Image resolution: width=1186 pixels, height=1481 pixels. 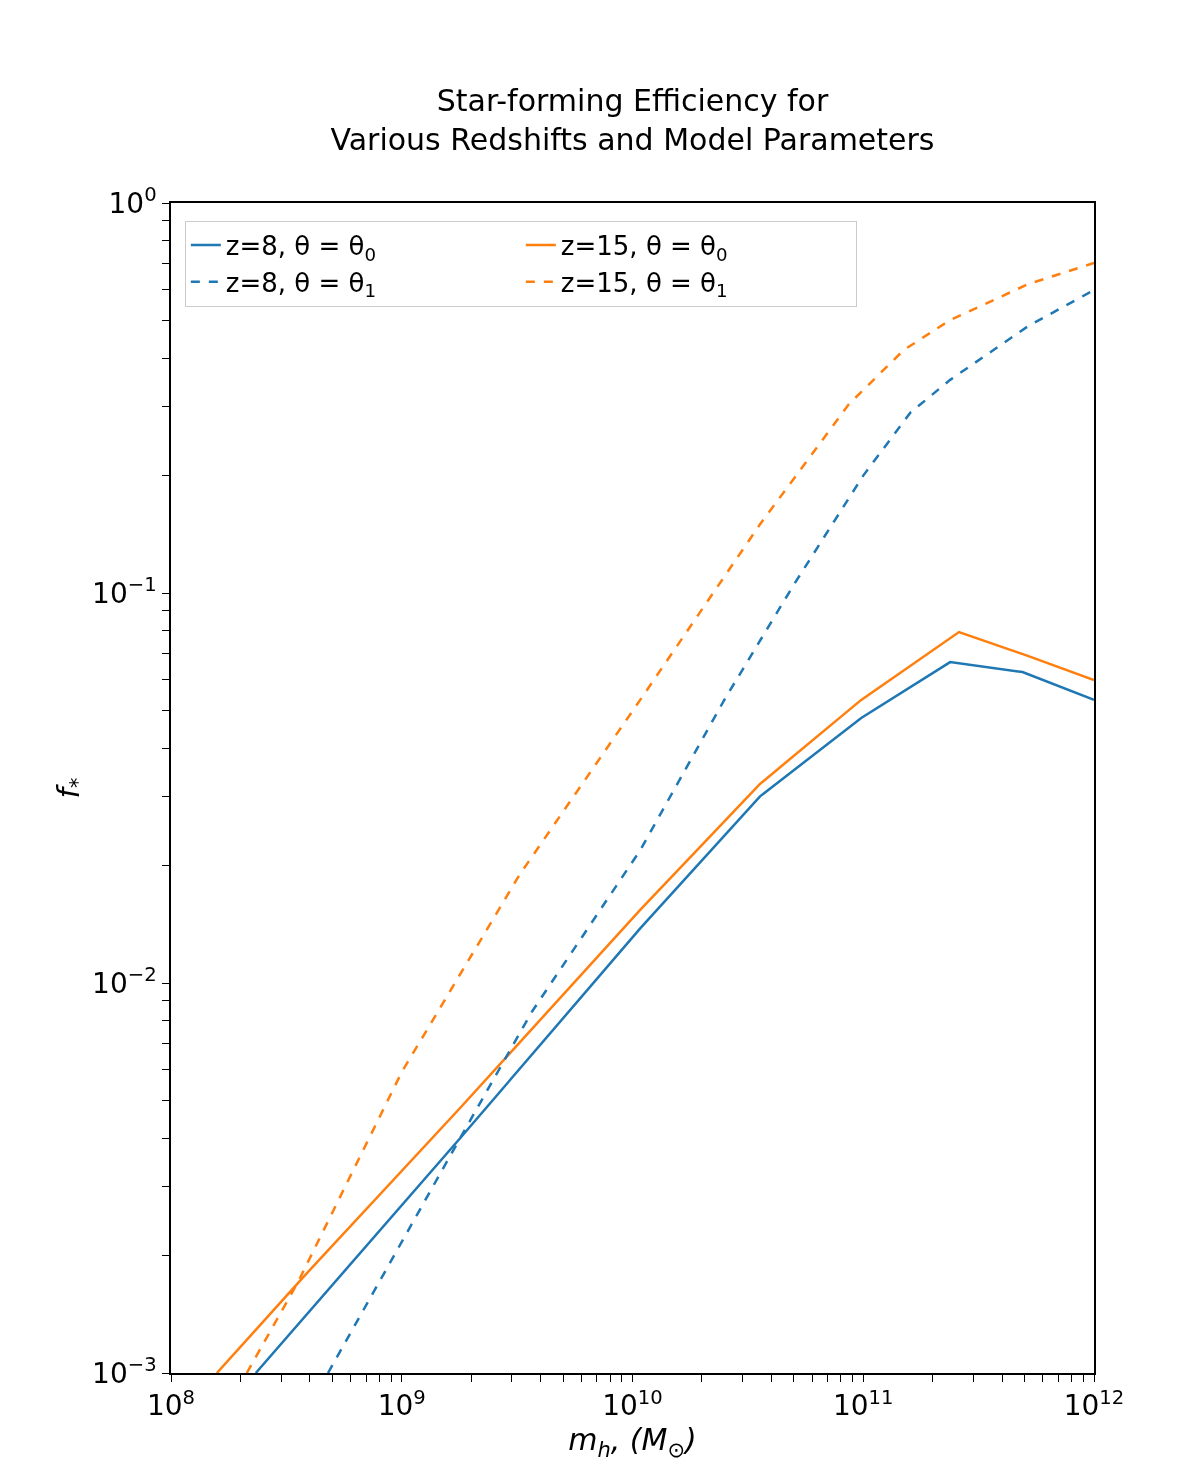 What do you see at coordinates (632, 1404) in the screenshot?
I see `x-tick-label: 10$^{10}$` at bounding box center [632, 1404].